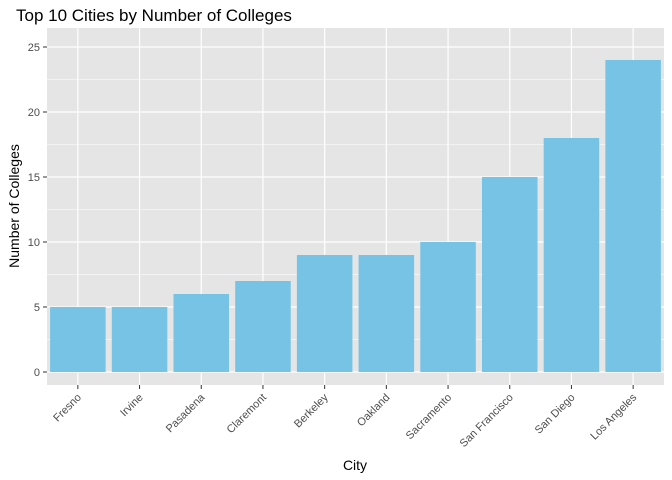 This screenshot has height=480, width=672. What do you see at coordinates (186, 413) in the screenshot?
I see `x-tick-label: Pasadena` at bounding box center [186, 413].